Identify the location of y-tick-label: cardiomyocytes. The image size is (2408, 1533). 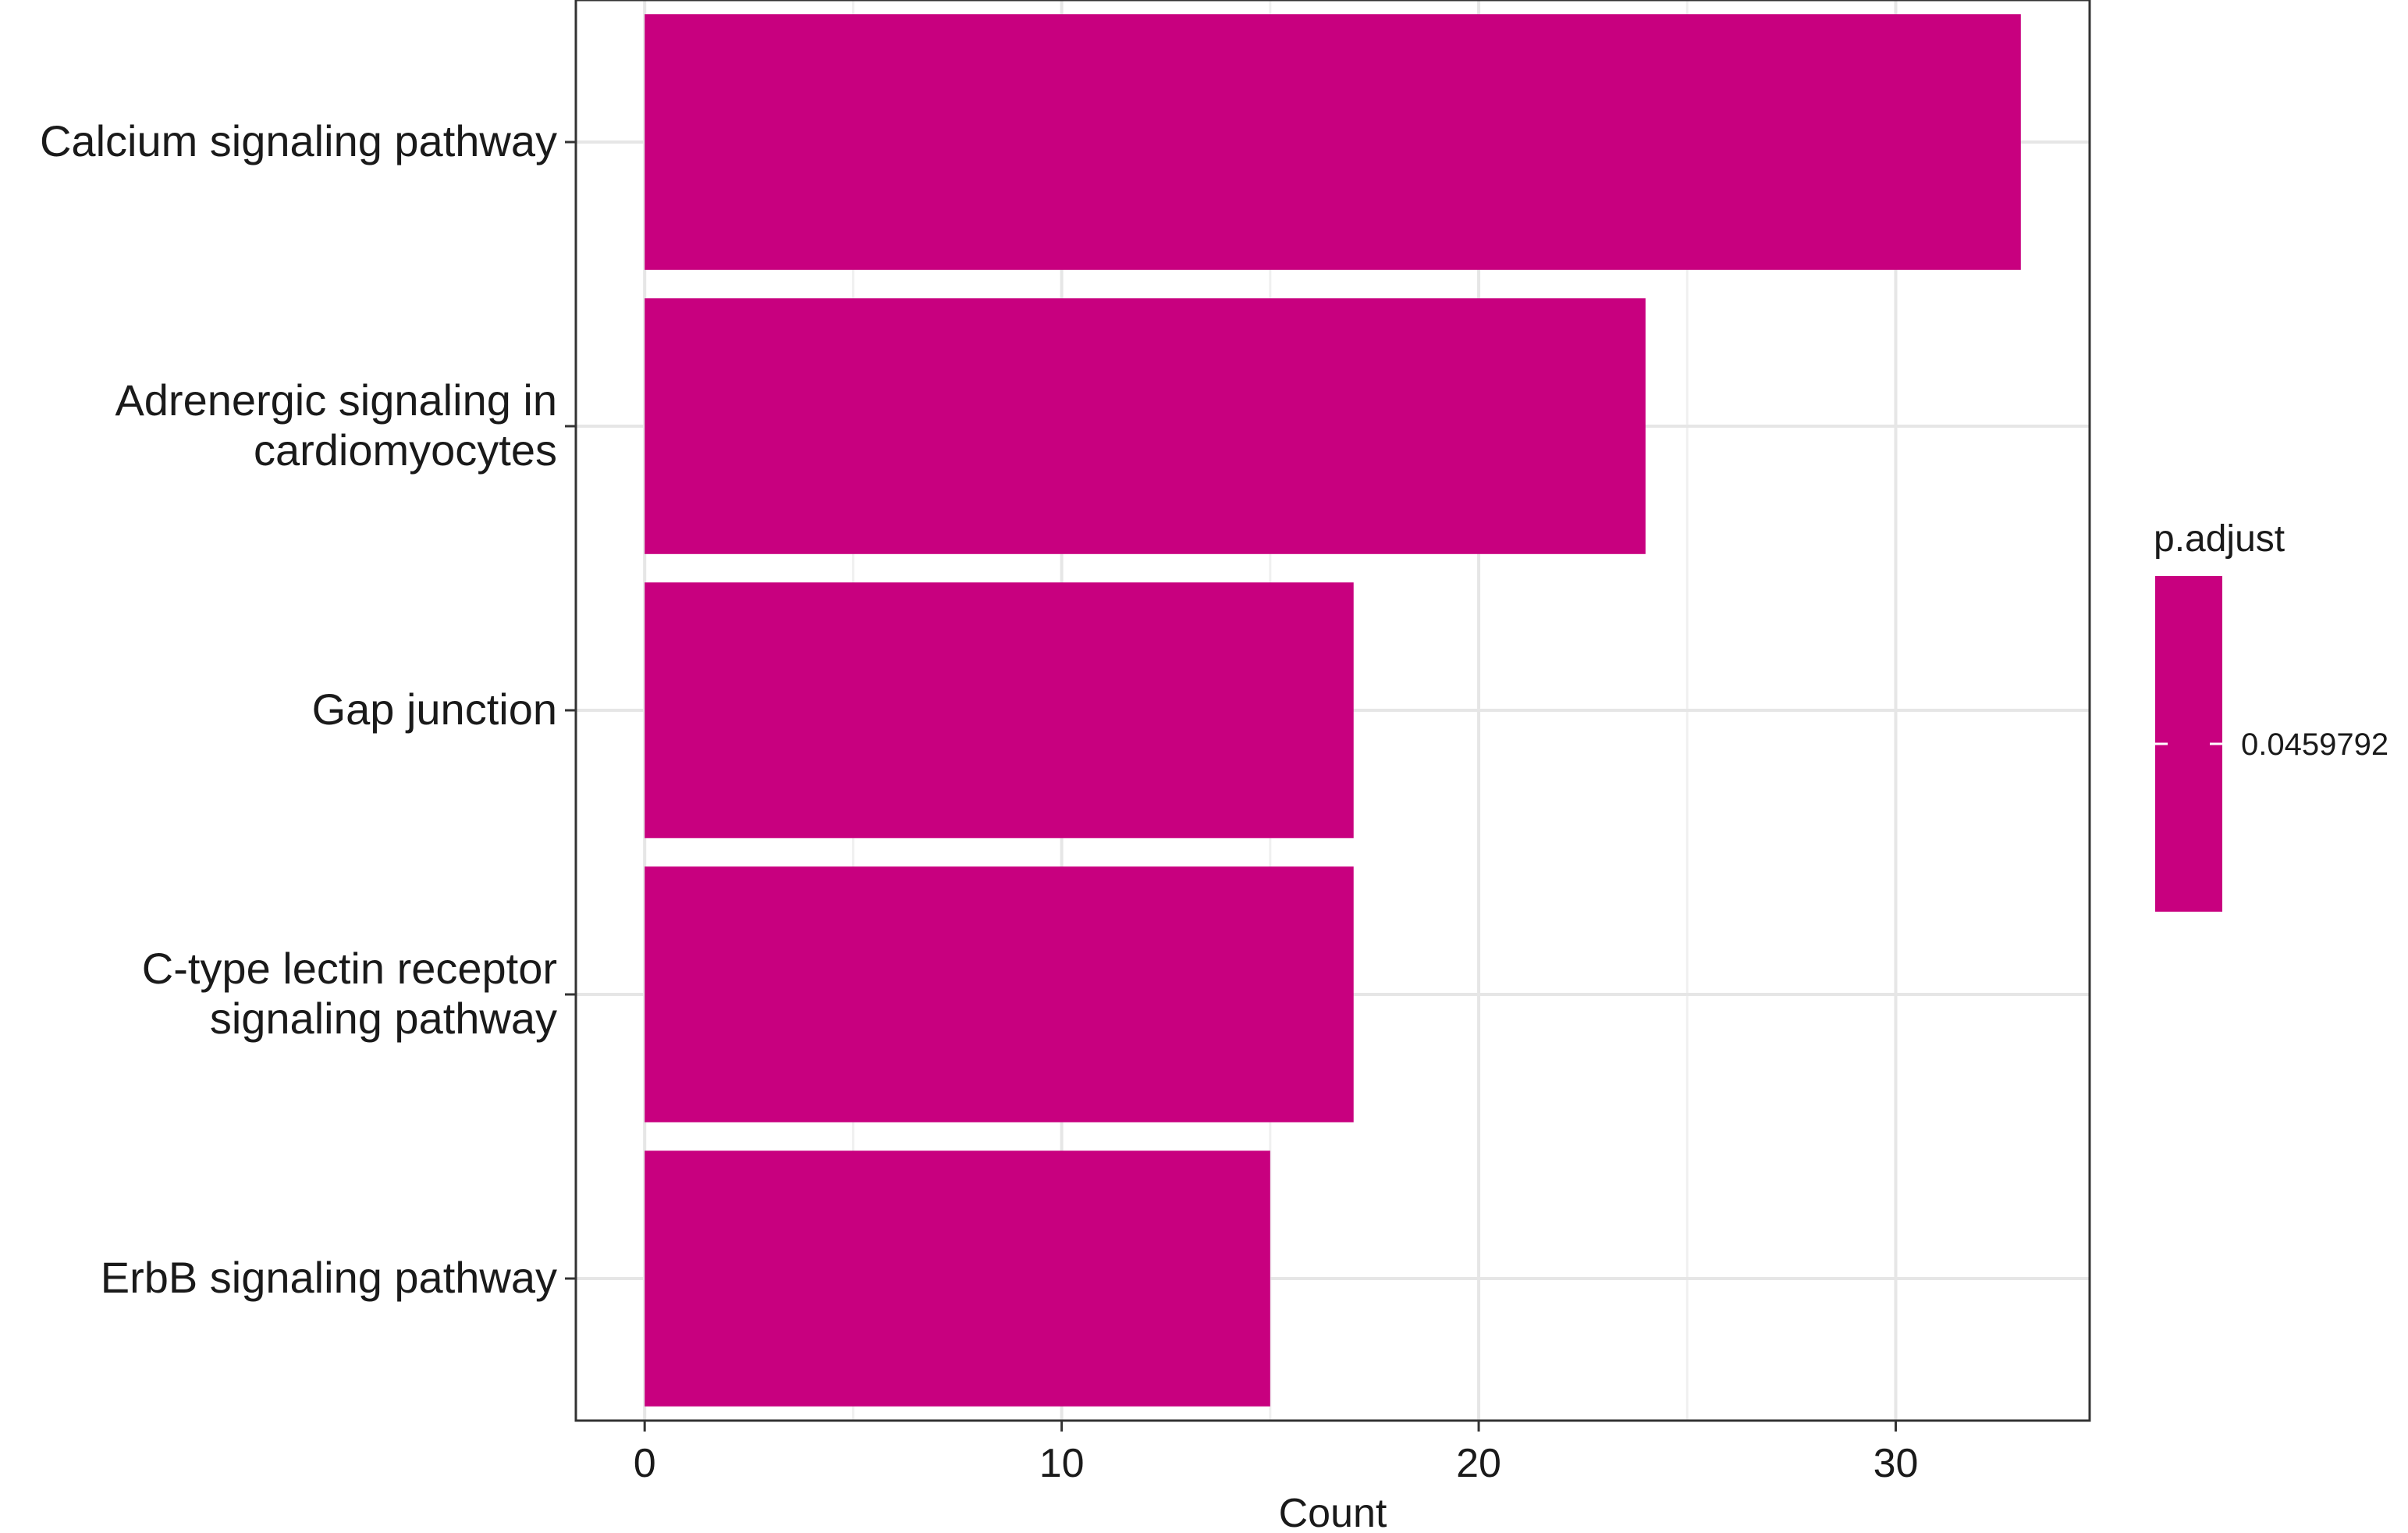
(405, 450).